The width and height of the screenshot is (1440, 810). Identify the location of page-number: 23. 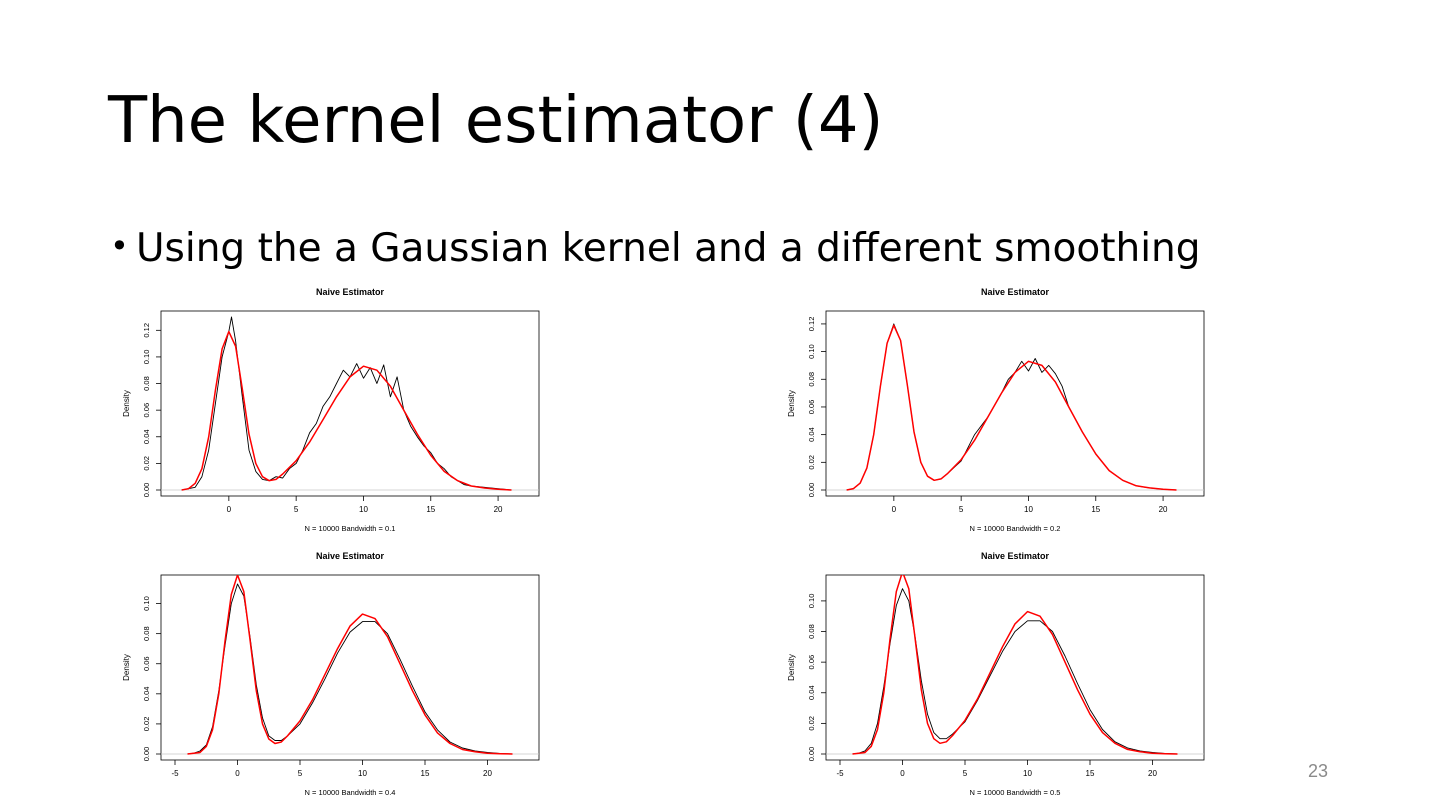
(1318, 771).